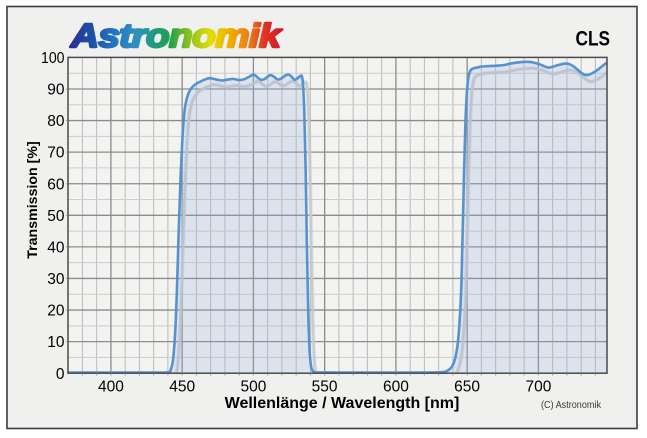 This screenshot has width=647, height=438. What do you see at coordinates (396, 387) in the screenshot?
I see `svg-text: 600` at bounding box center [396, 387].